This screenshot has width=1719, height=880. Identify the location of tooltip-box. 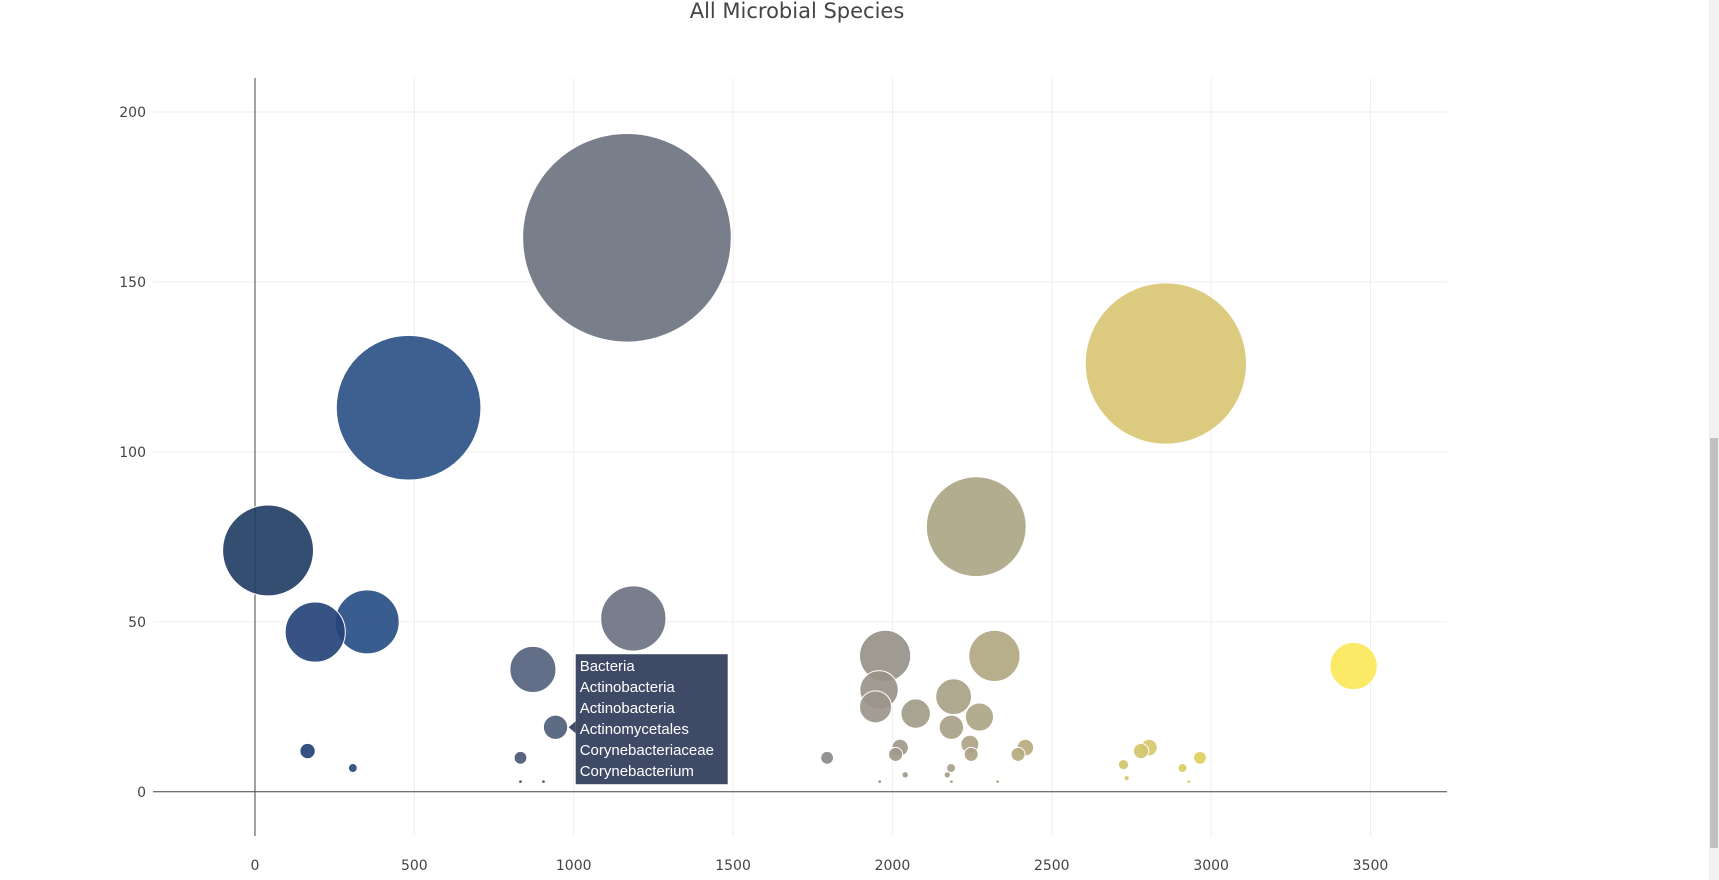
(651, 719).